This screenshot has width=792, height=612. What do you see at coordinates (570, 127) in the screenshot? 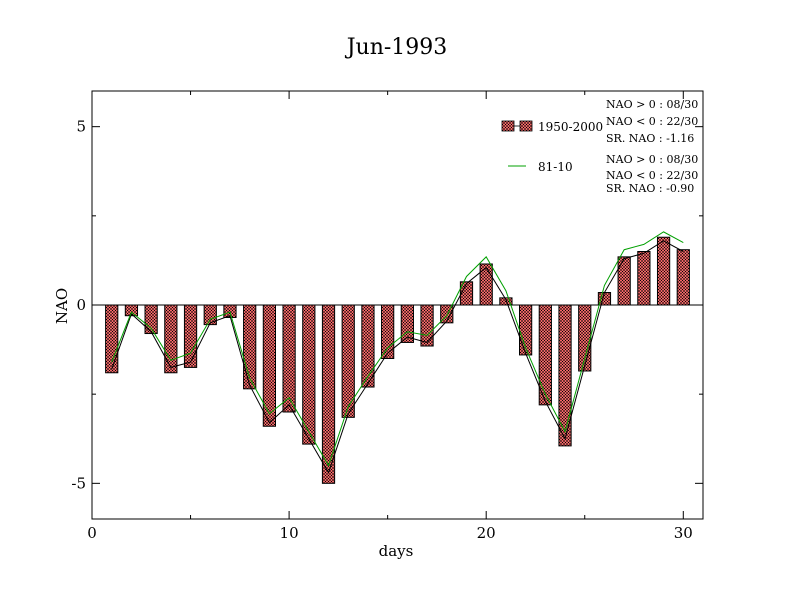
I see `legend-label-bars: 1950-2000` at bounding box center [570, 127].